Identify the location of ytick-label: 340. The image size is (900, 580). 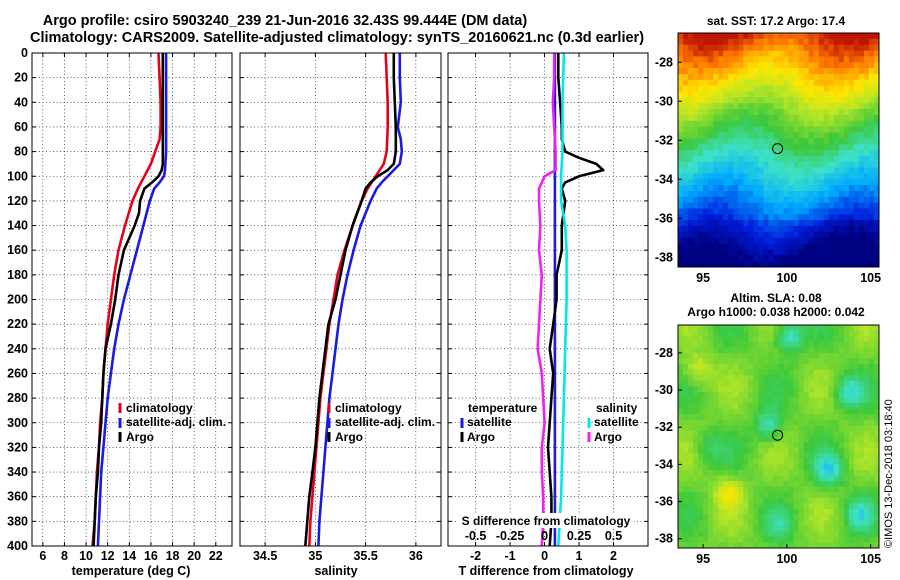
(17, 472).